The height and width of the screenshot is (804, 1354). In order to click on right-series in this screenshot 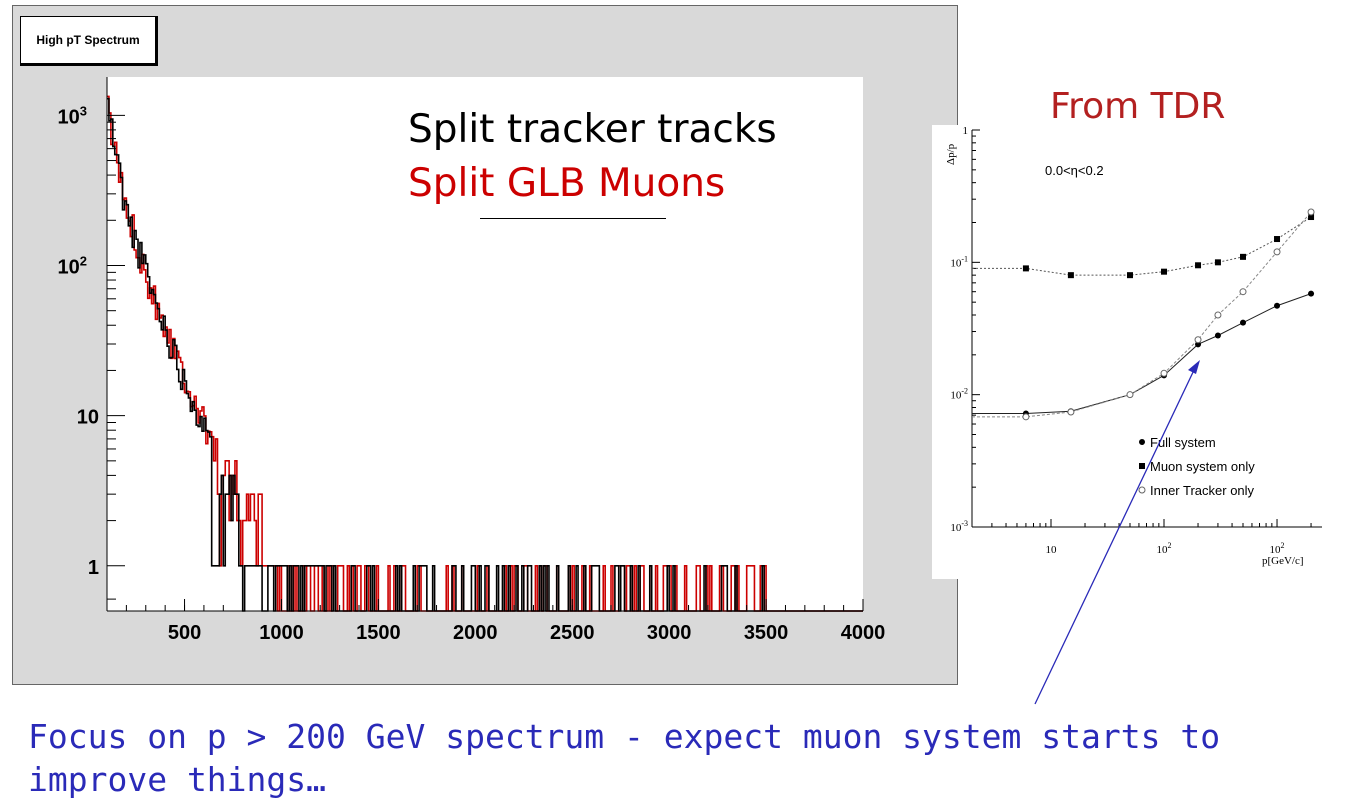, I will do `click(1143, 314)`.